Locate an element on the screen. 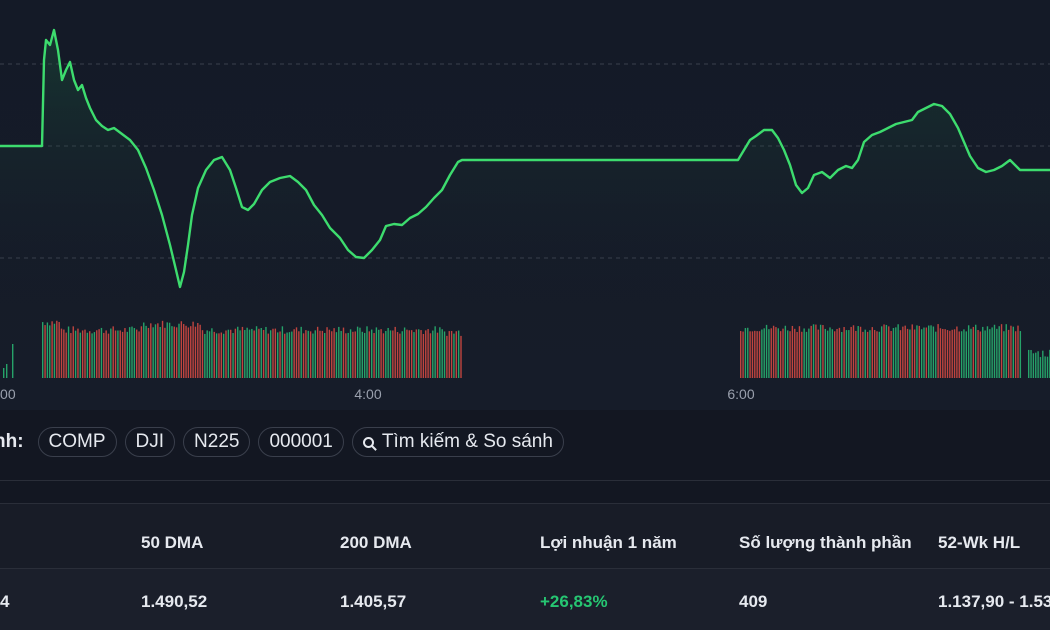 The height and width of the screenshot is (630, 1050). compare-chip-comp: COMP is located at coordinates (77, 442).